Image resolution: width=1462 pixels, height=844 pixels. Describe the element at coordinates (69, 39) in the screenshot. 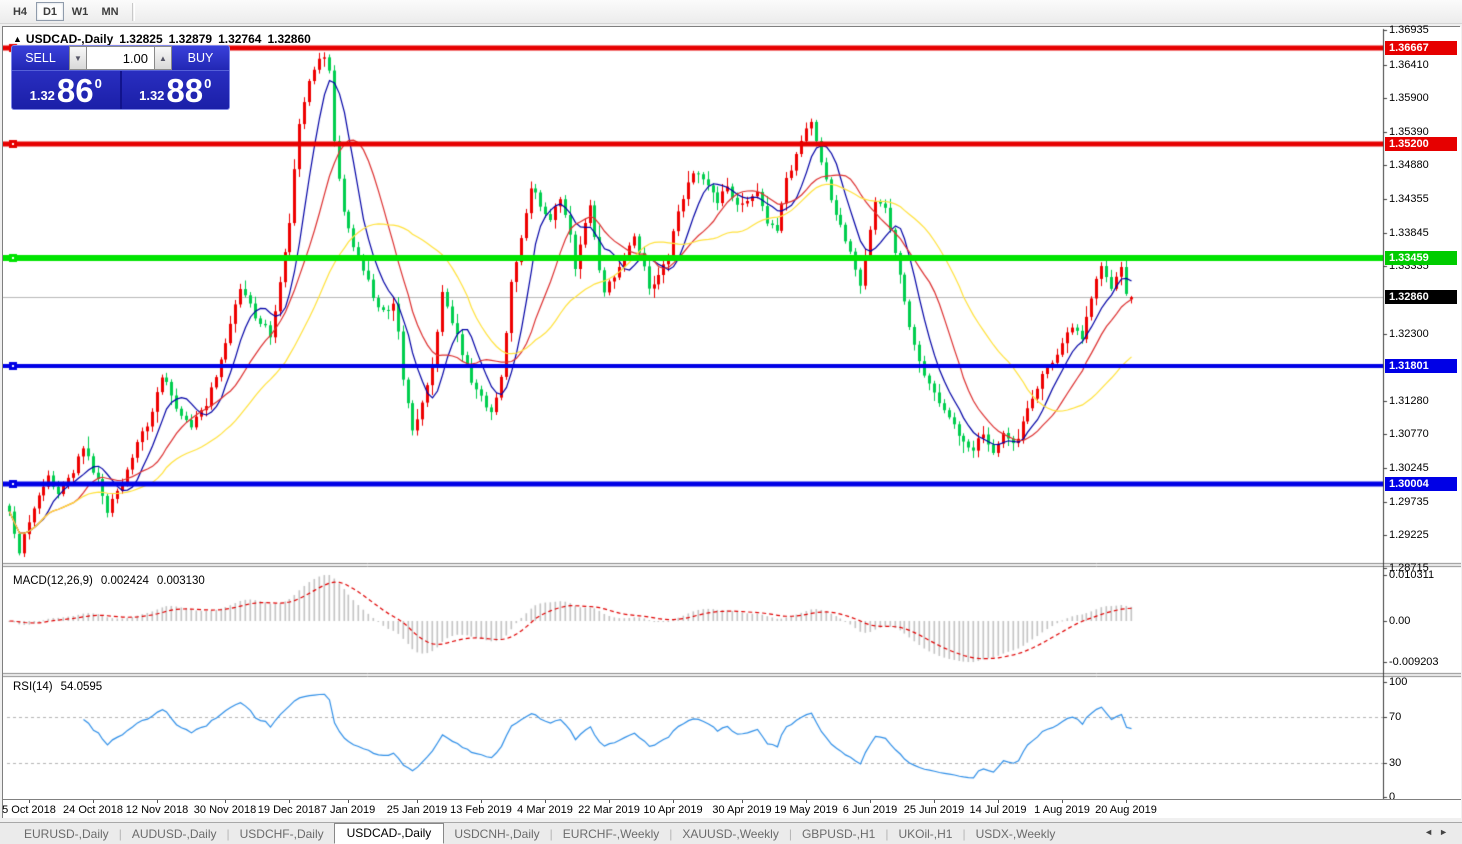

I see `chart-symbol-period: USDCAD-,Daily` at that location.